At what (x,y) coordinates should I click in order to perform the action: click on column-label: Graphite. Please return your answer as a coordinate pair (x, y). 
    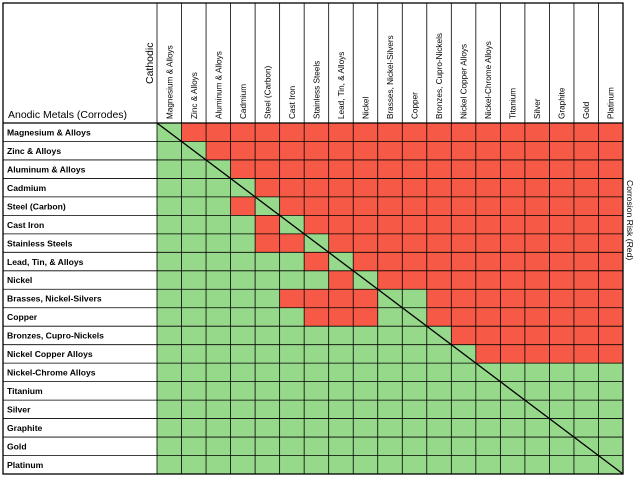
    Looking at the image, I should click on (562, 103).